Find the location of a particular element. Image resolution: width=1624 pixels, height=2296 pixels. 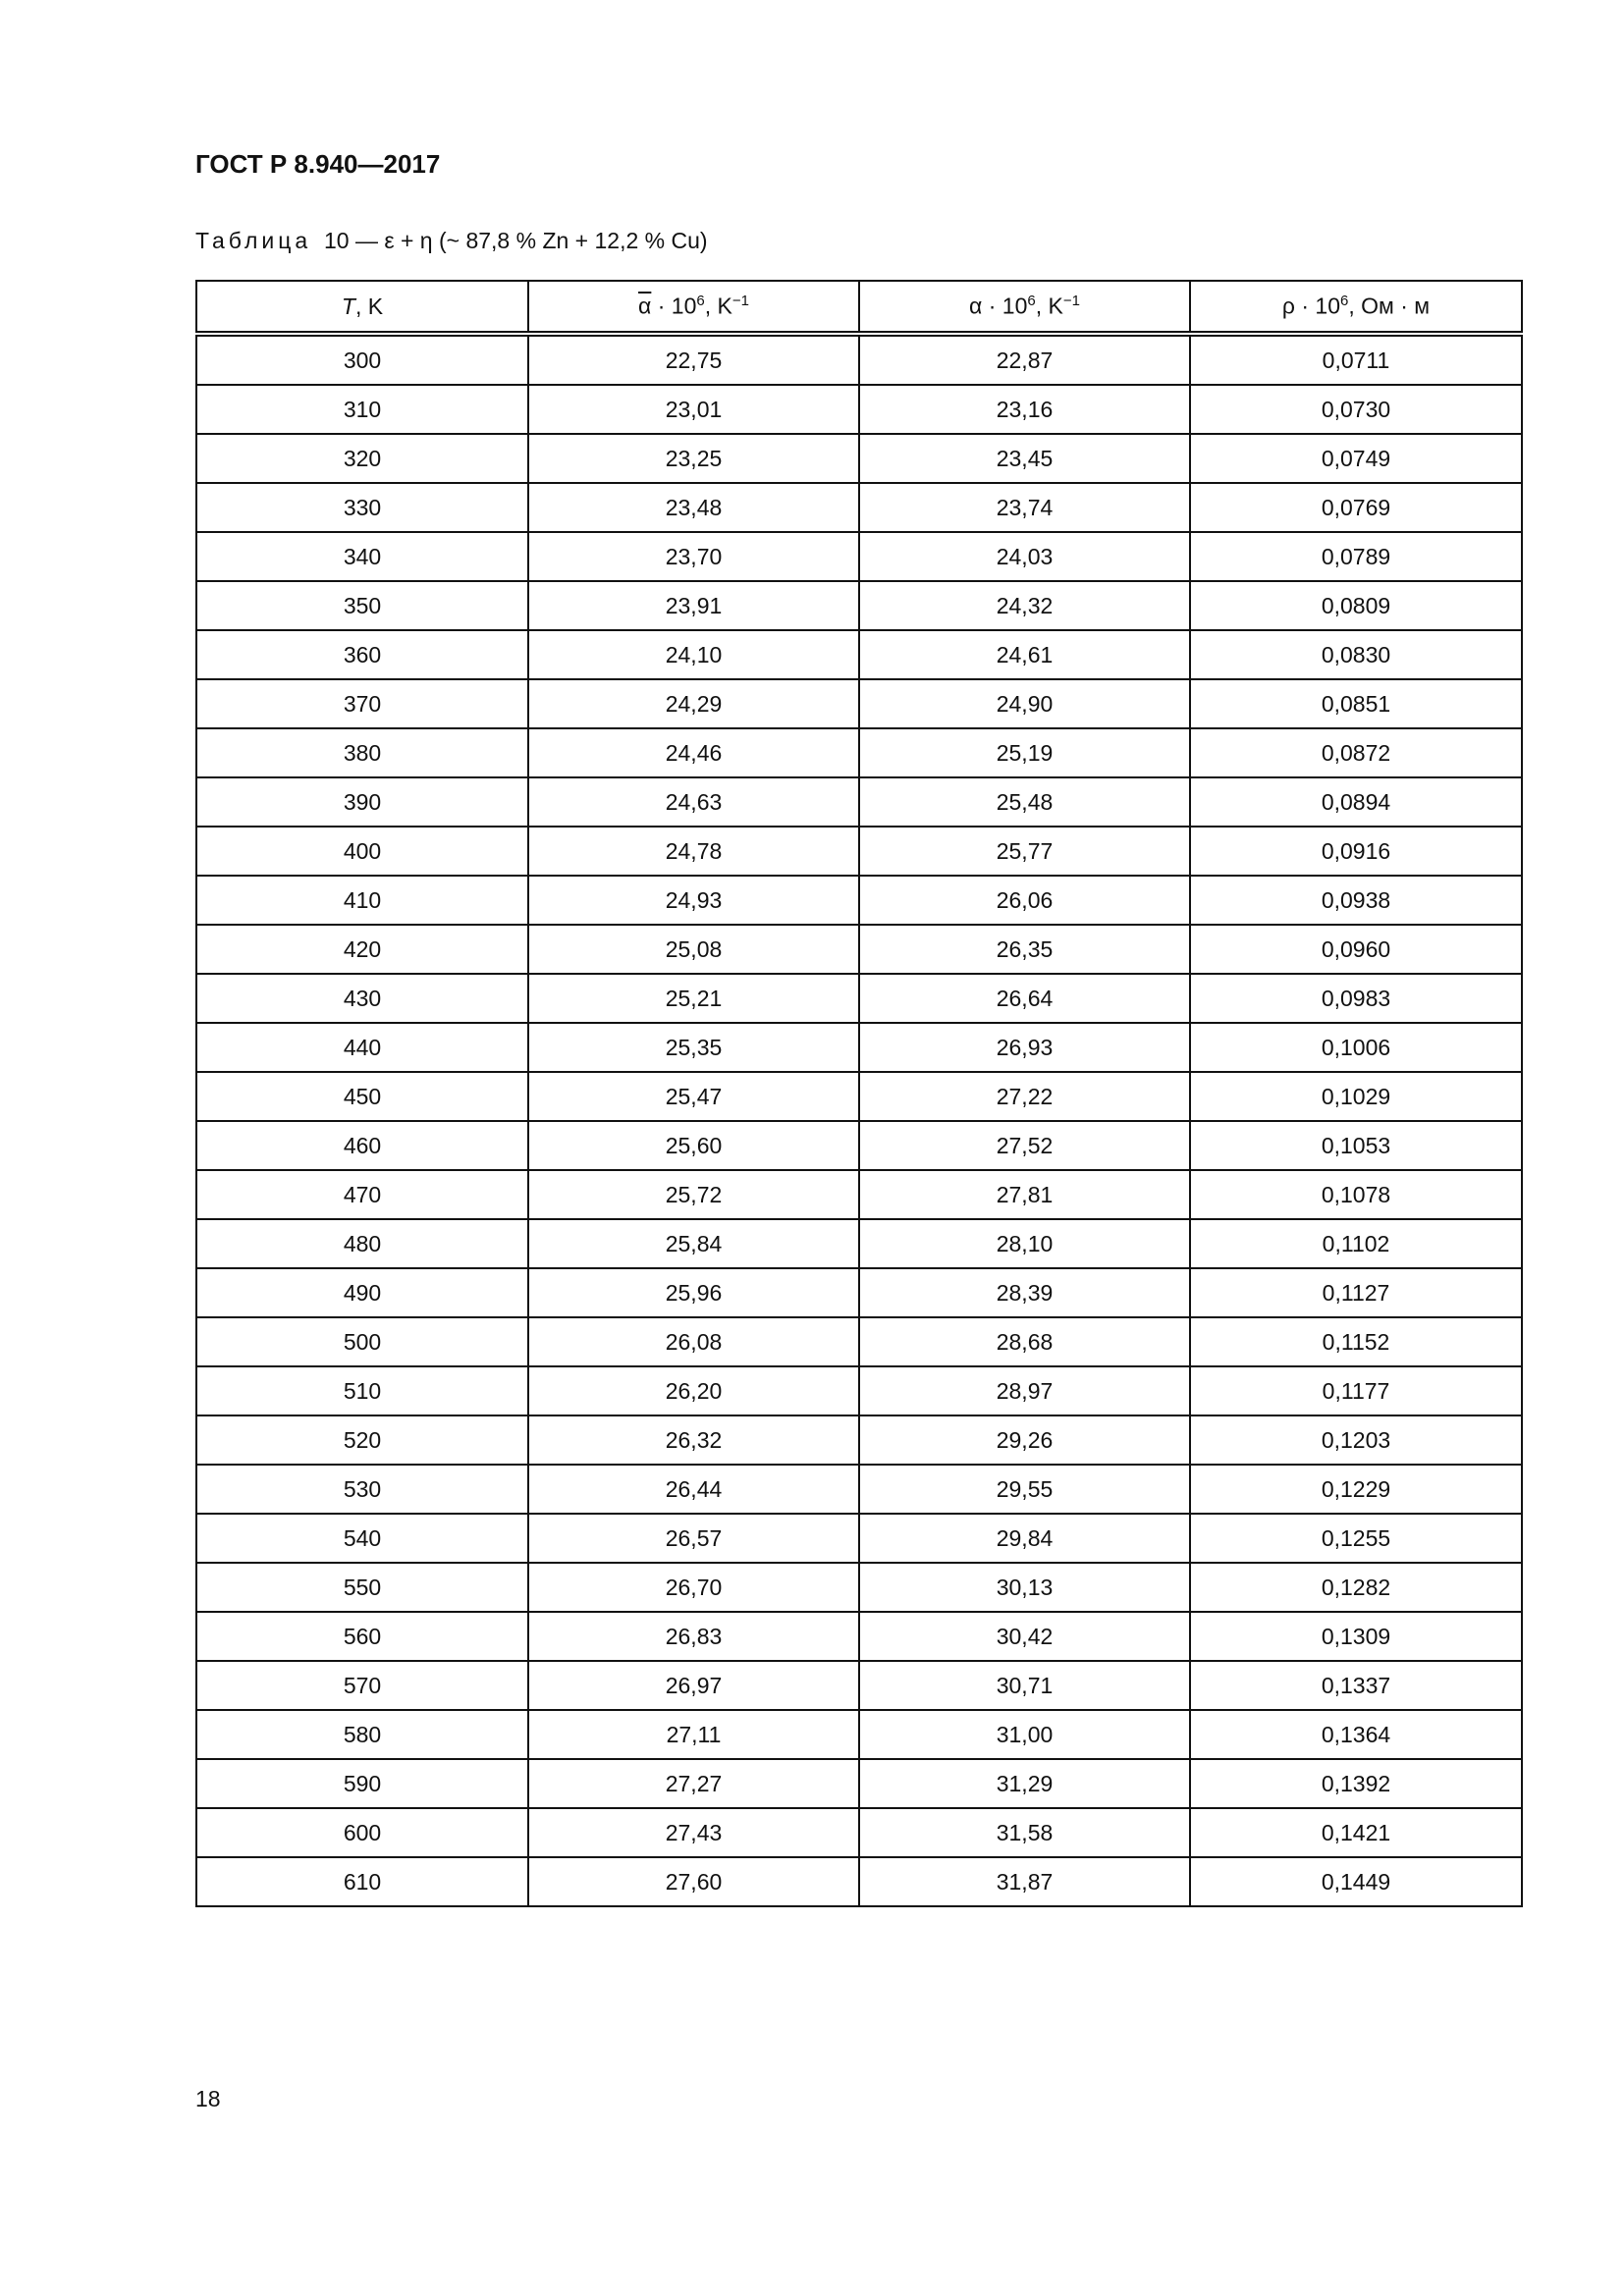

cell-expansion: 23,45 is located at coordinates (1024, 458).